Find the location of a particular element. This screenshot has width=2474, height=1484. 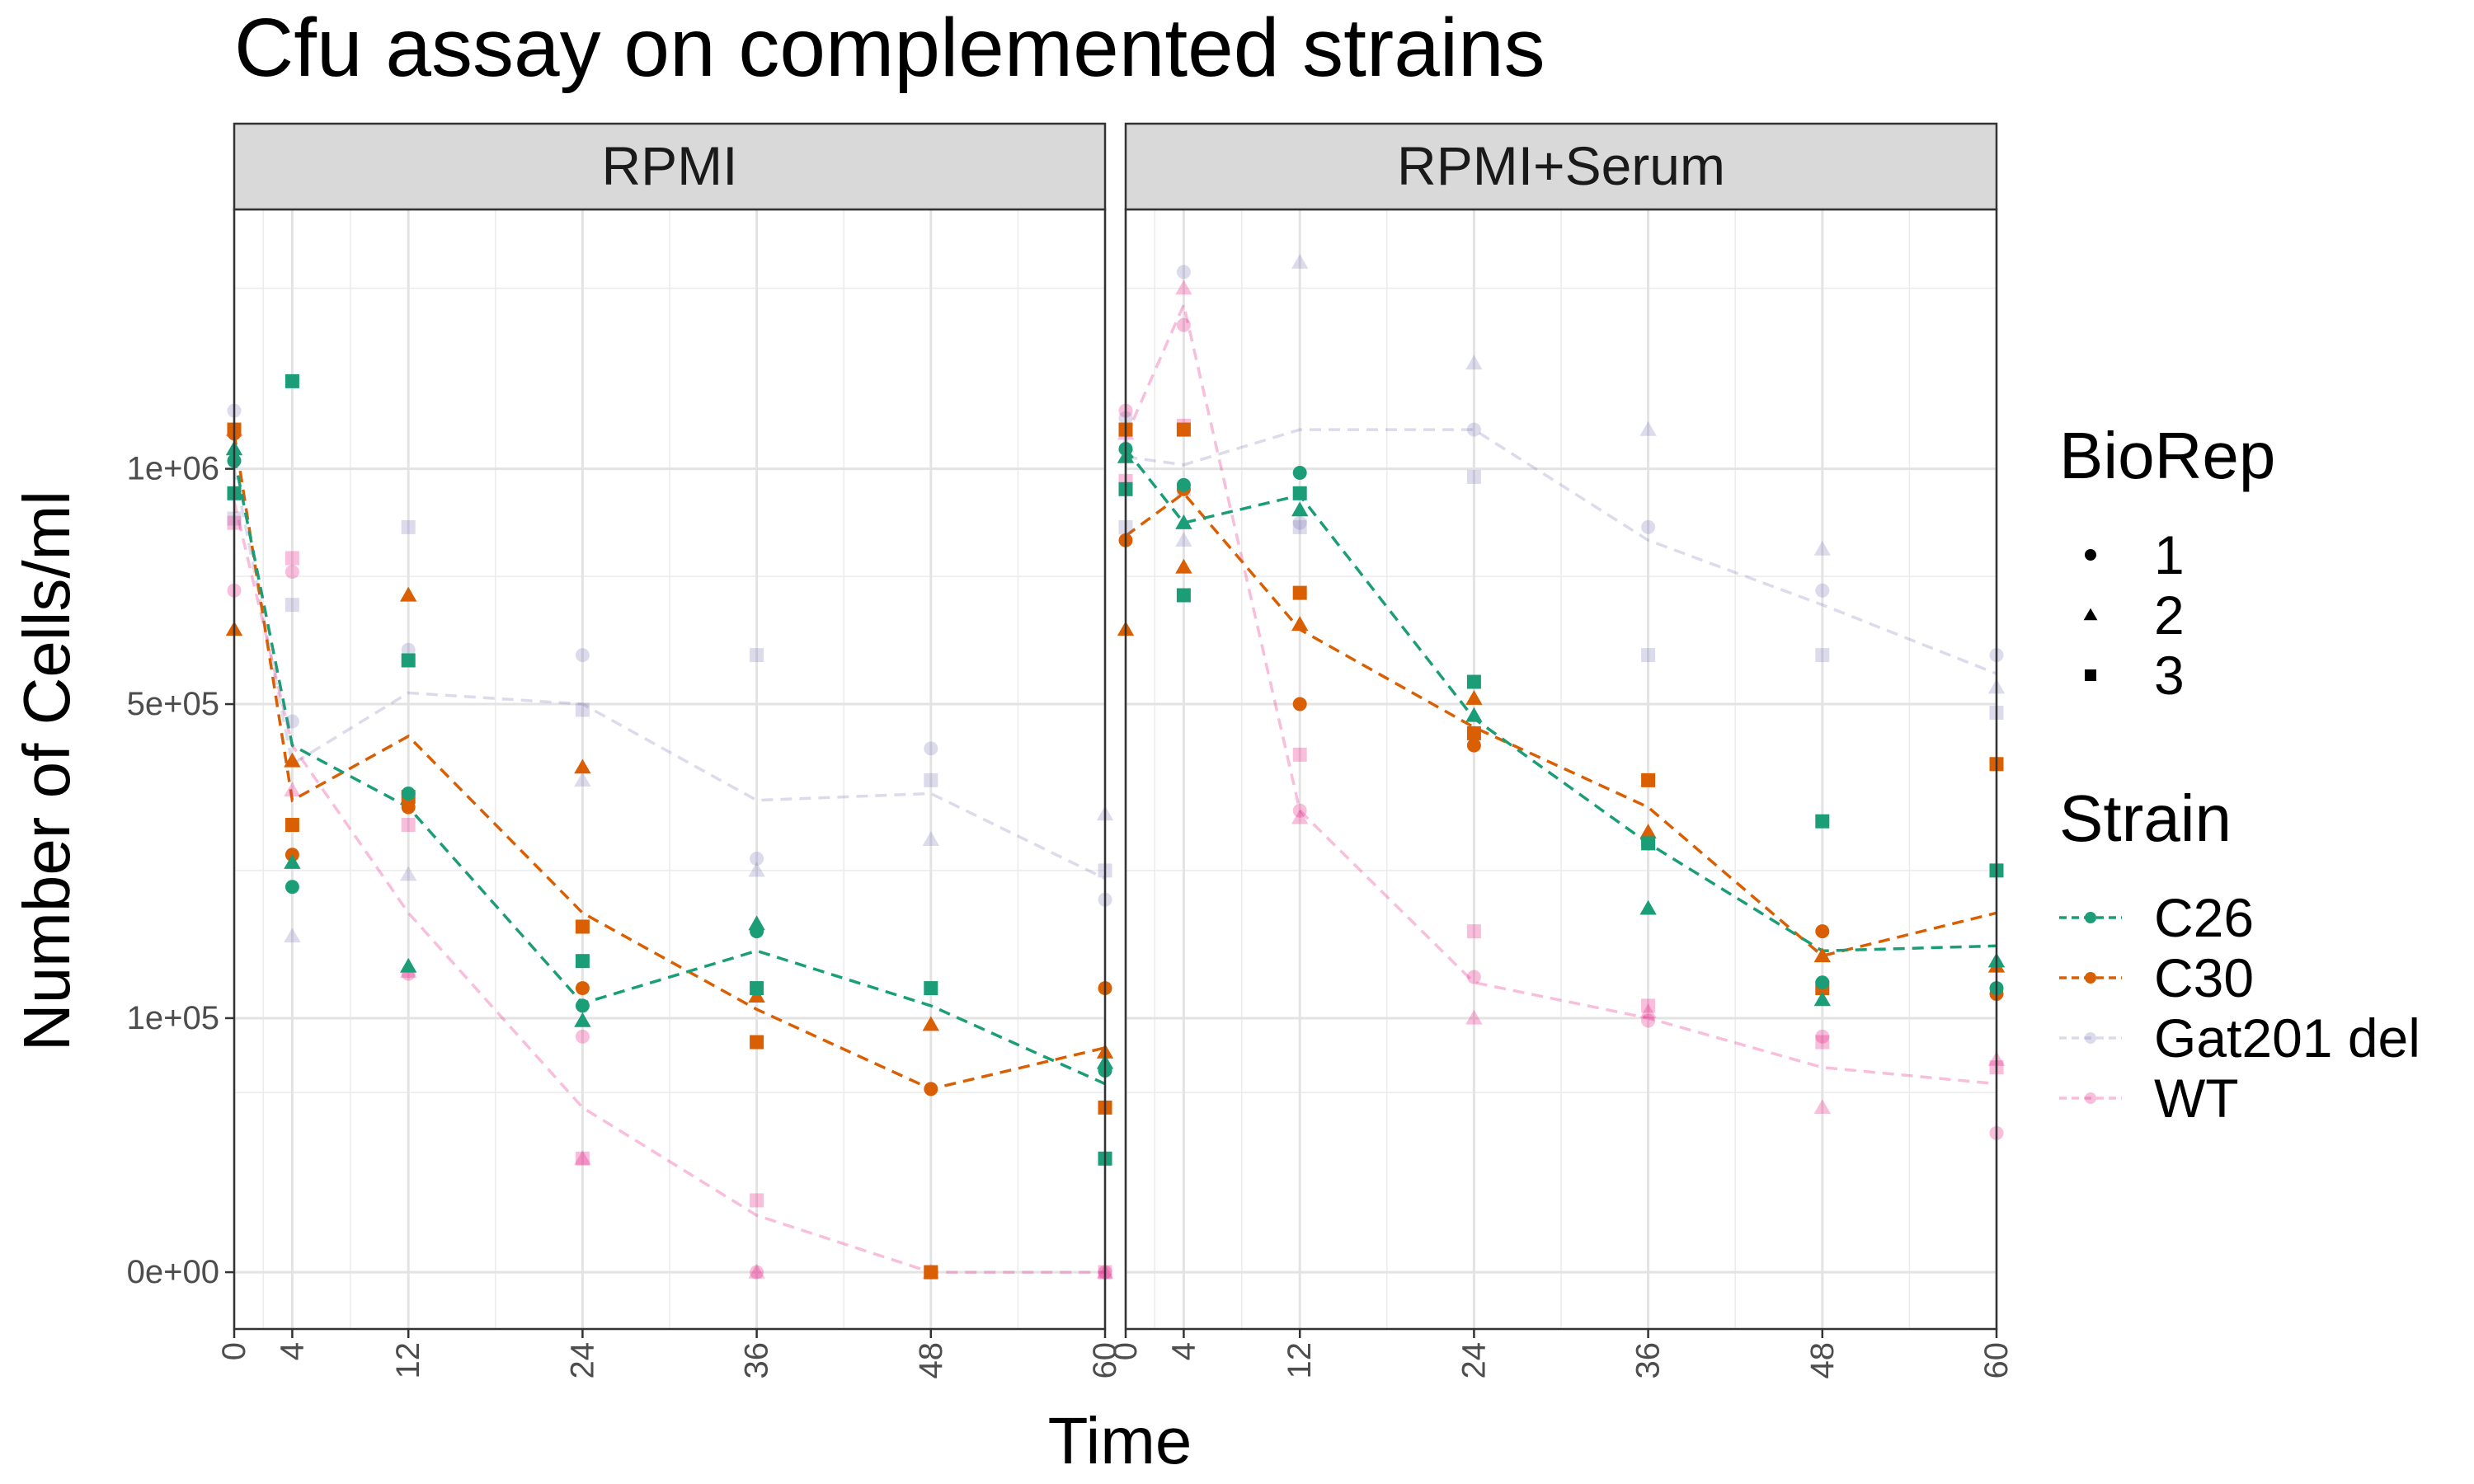

facet-strip is located at coordinates (1561, 166).